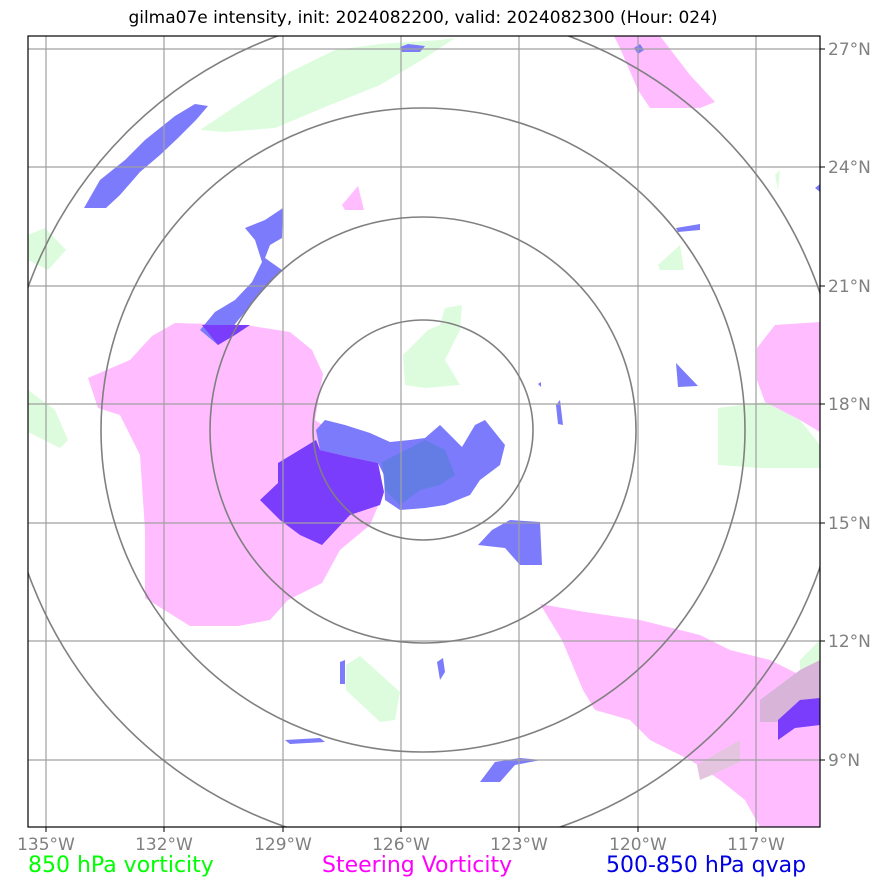  I want to click on lon-label: 117°W, so click(756, 845).